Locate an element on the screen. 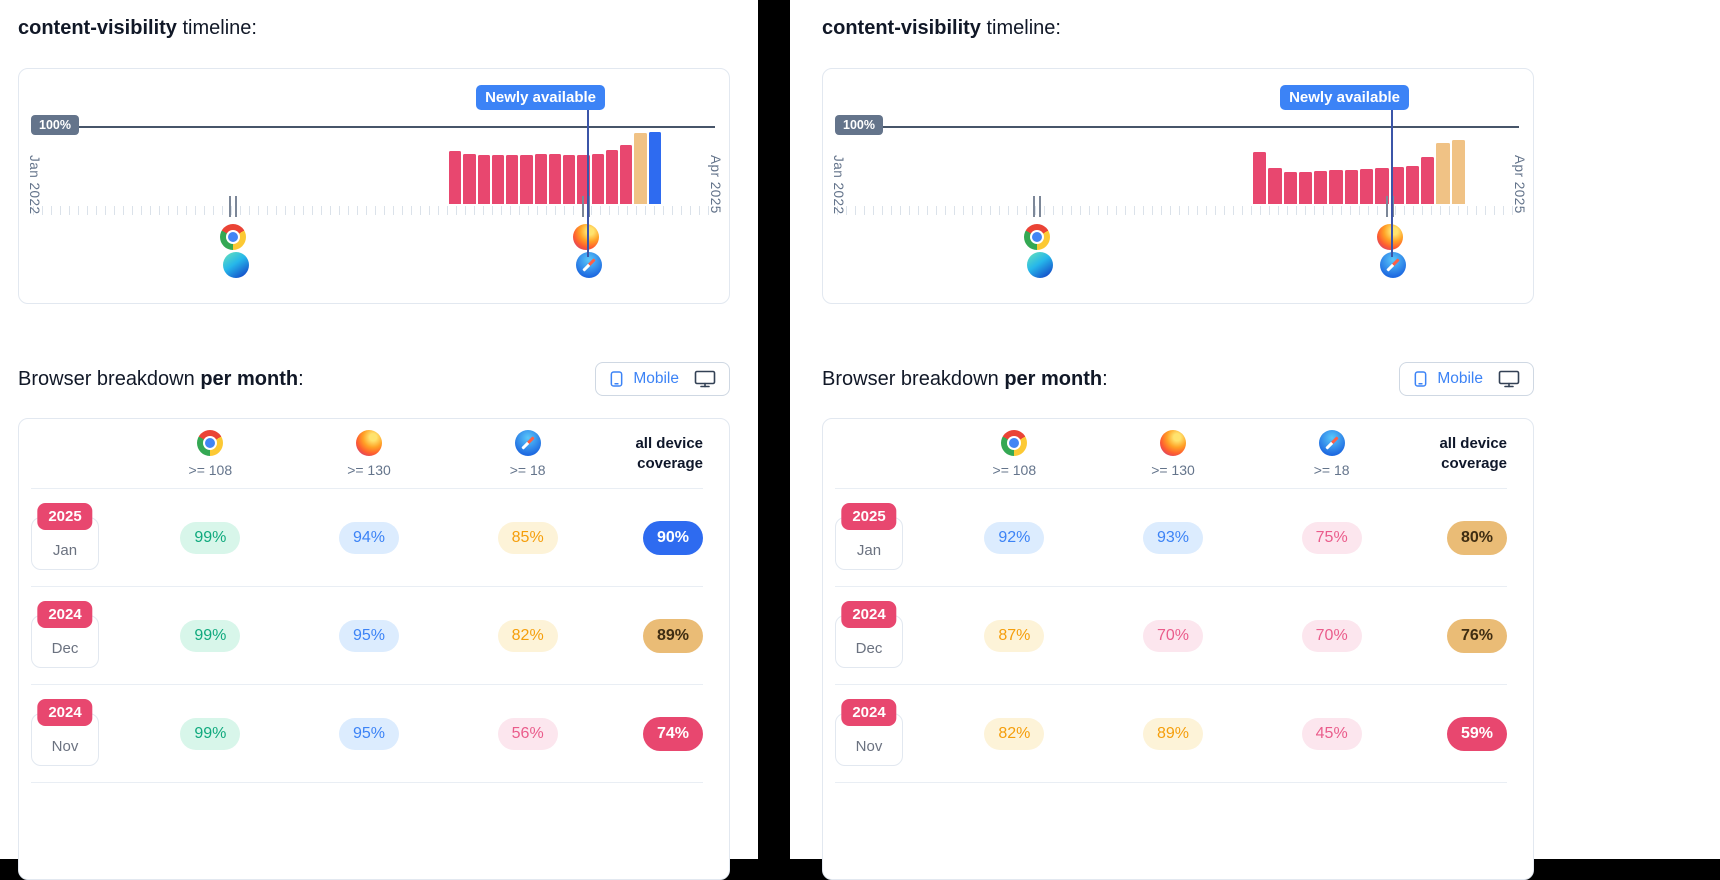 The width and height of the screenshot is (1720, 880). year-badge: 2025 is located at coordinates (869, 516).